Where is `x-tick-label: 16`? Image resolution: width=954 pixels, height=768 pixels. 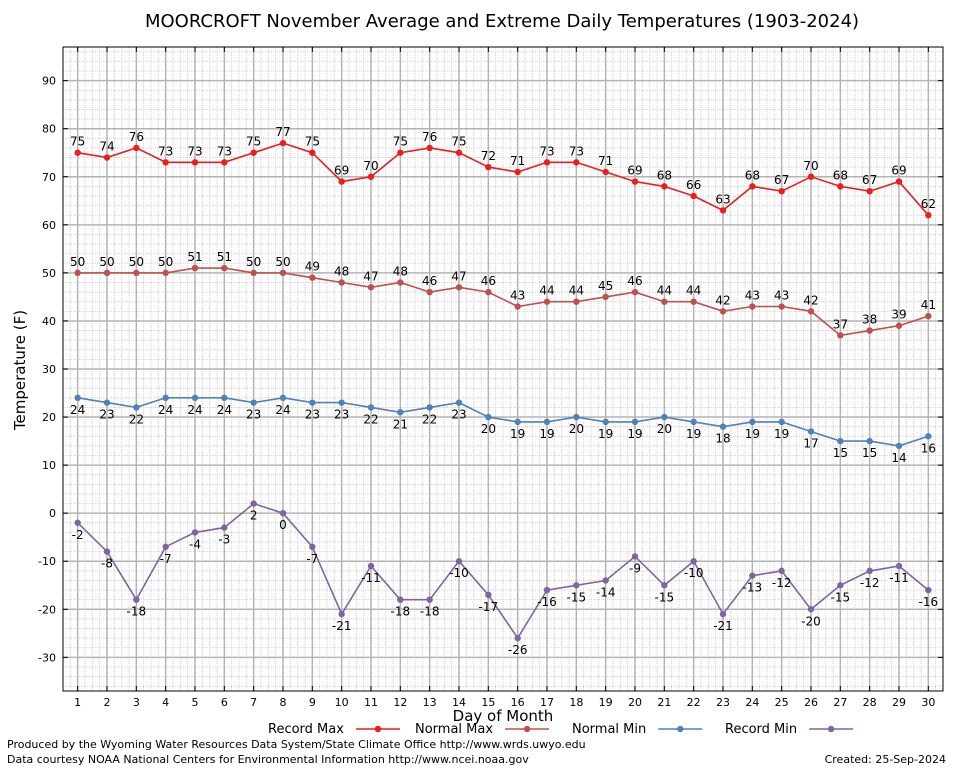 x-tick-label: 16 is located at coordinates (518, 702).